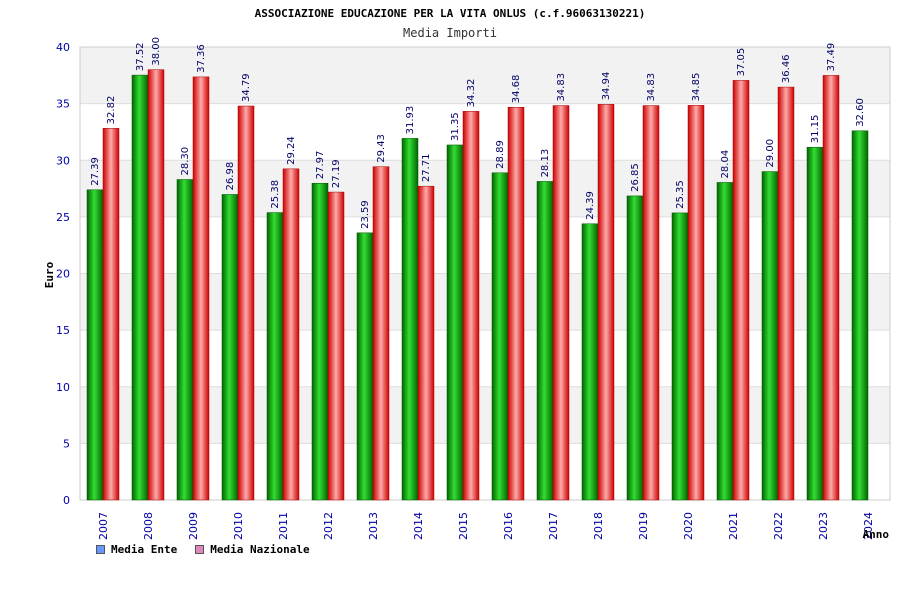 The image size is (900, 600). Describe the element at coordinates (545, 163) in the screenshot. I see `data-label: 28.13` at that location.